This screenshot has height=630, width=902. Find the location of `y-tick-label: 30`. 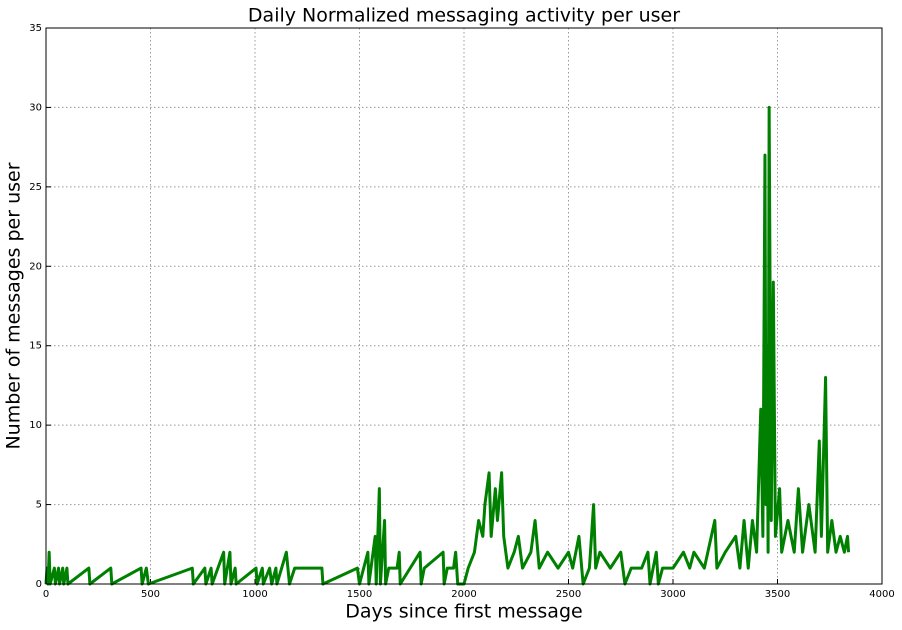

y-tick-label: 30 is located at coordinates (35, 107).